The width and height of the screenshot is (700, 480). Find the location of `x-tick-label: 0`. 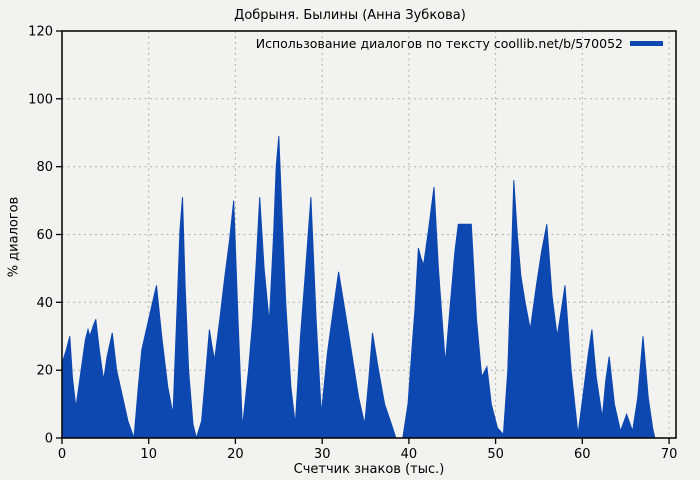

x-tick-label: 0 is located at coordinates (62, 454).